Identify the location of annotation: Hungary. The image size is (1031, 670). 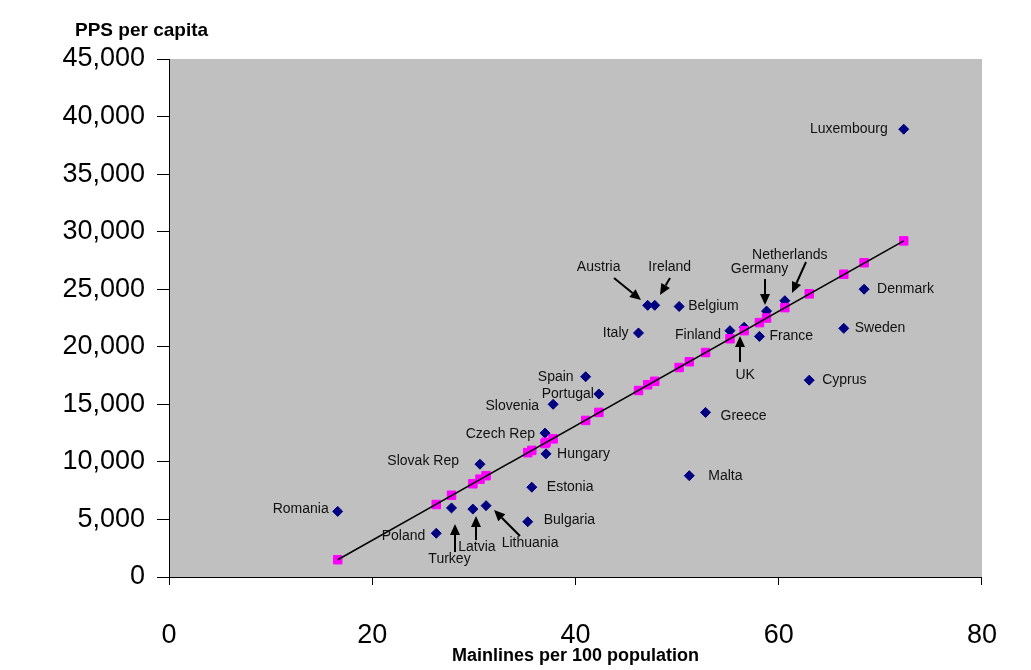
(583, 452).